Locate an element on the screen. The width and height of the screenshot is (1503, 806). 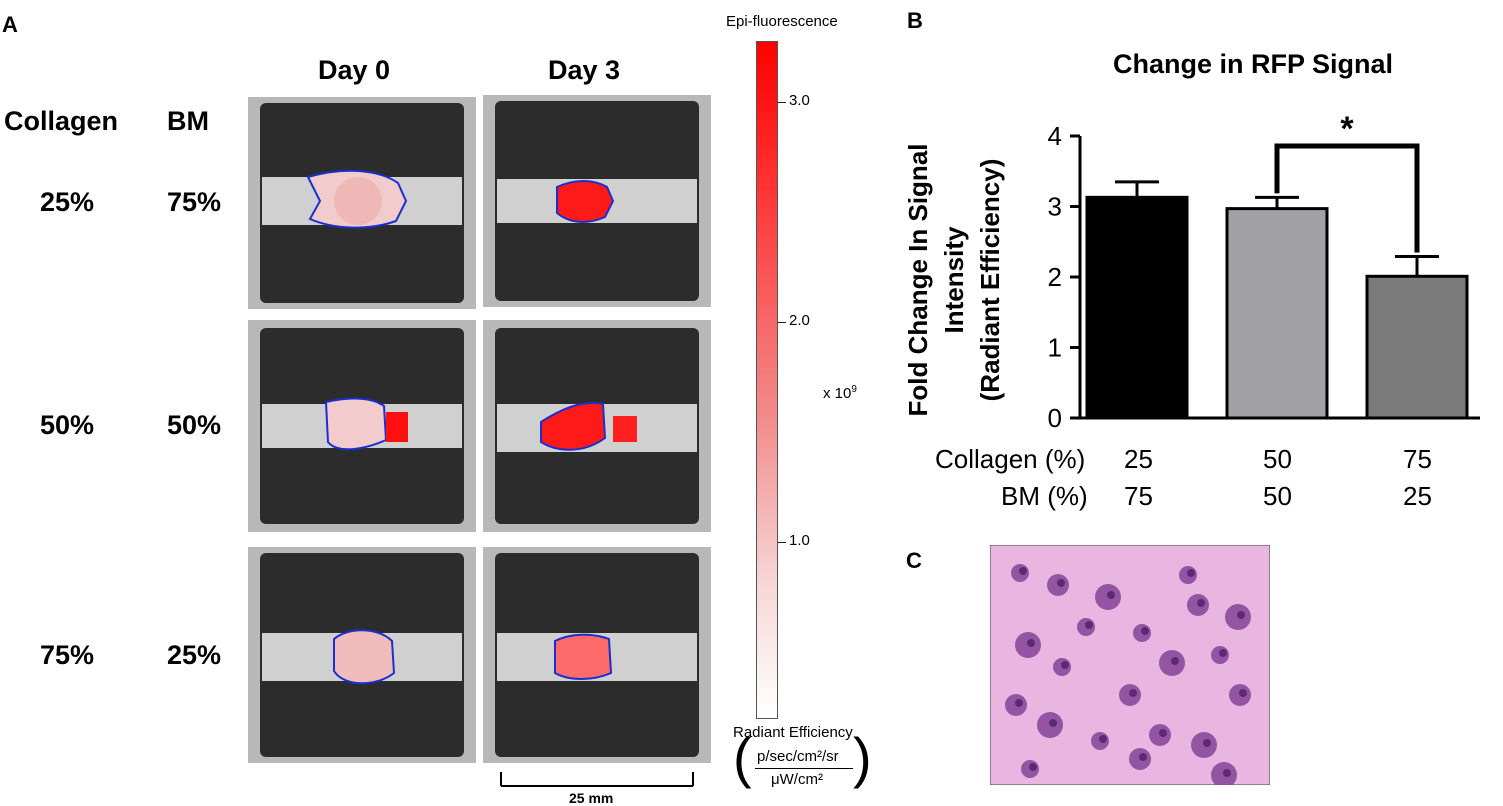
colorbar-multiplier: x 109 is located at coordinates (840, 393).